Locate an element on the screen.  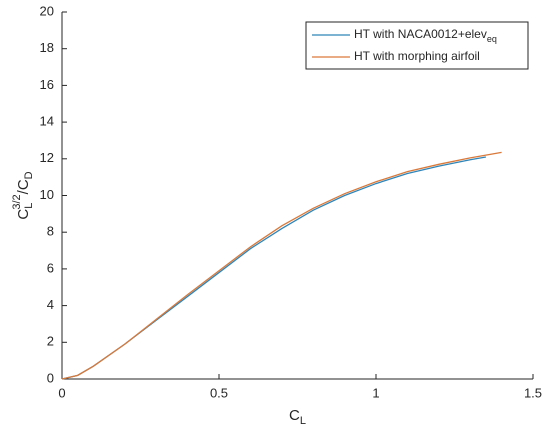
x-tick-label: 0 is located at coordinates (61, 392).